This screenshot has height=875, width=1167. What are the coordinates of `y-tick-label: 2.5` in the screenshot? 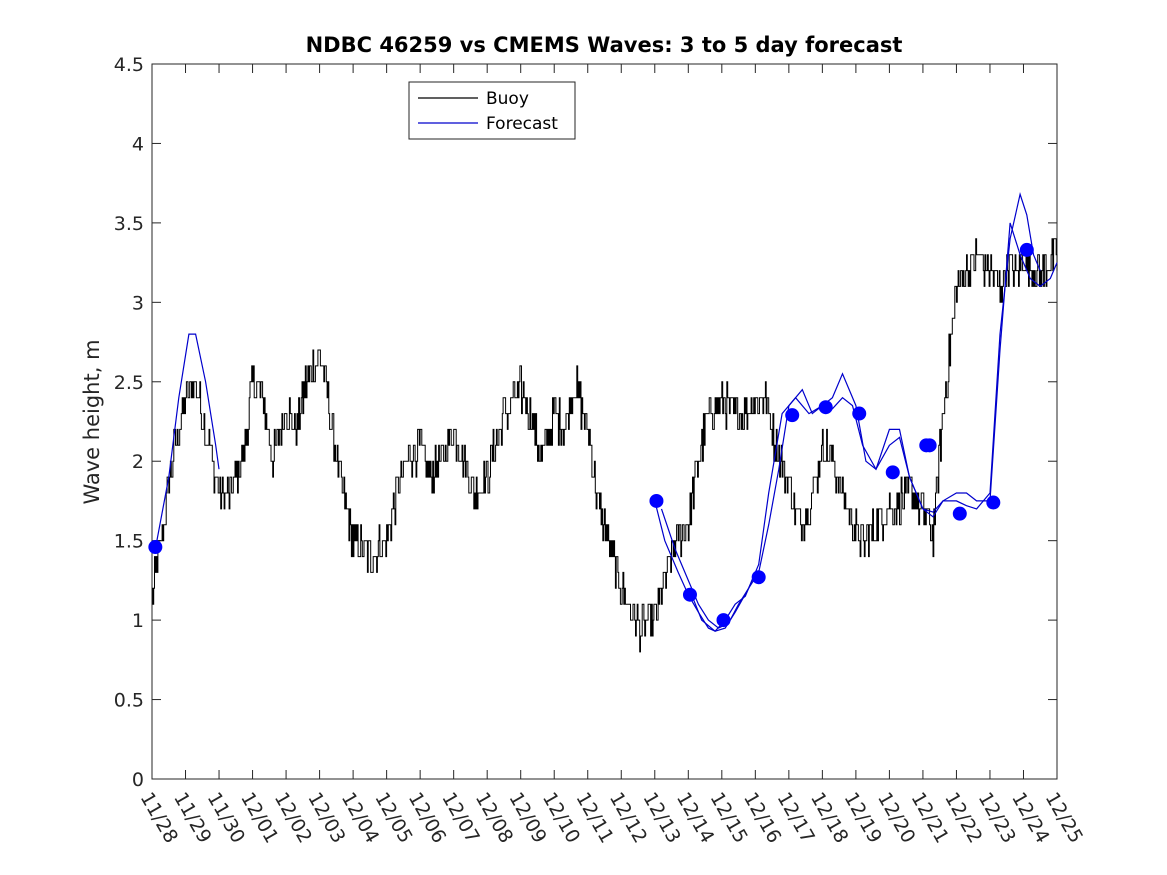 It's located at (129, 383).